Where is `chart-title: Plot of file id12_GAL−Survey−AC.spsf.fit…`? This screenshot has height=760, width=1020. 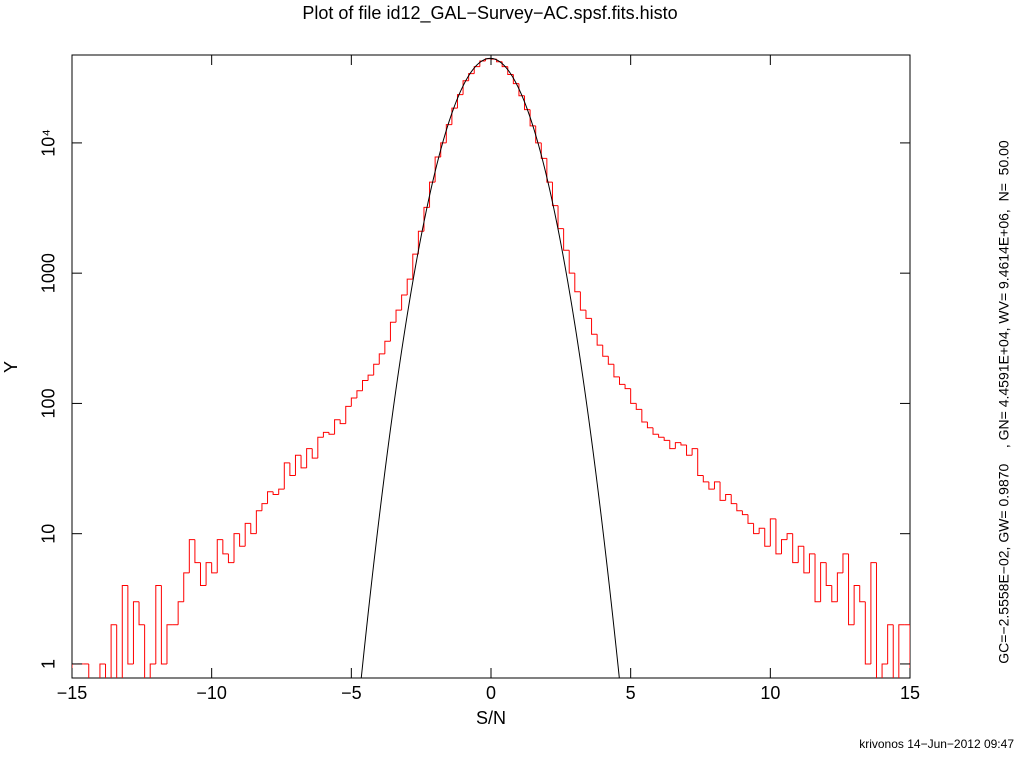
chart-title: Plot of file id12_GAL−Survey−AC.spsf.fit… is located at coordinates (489, 13).